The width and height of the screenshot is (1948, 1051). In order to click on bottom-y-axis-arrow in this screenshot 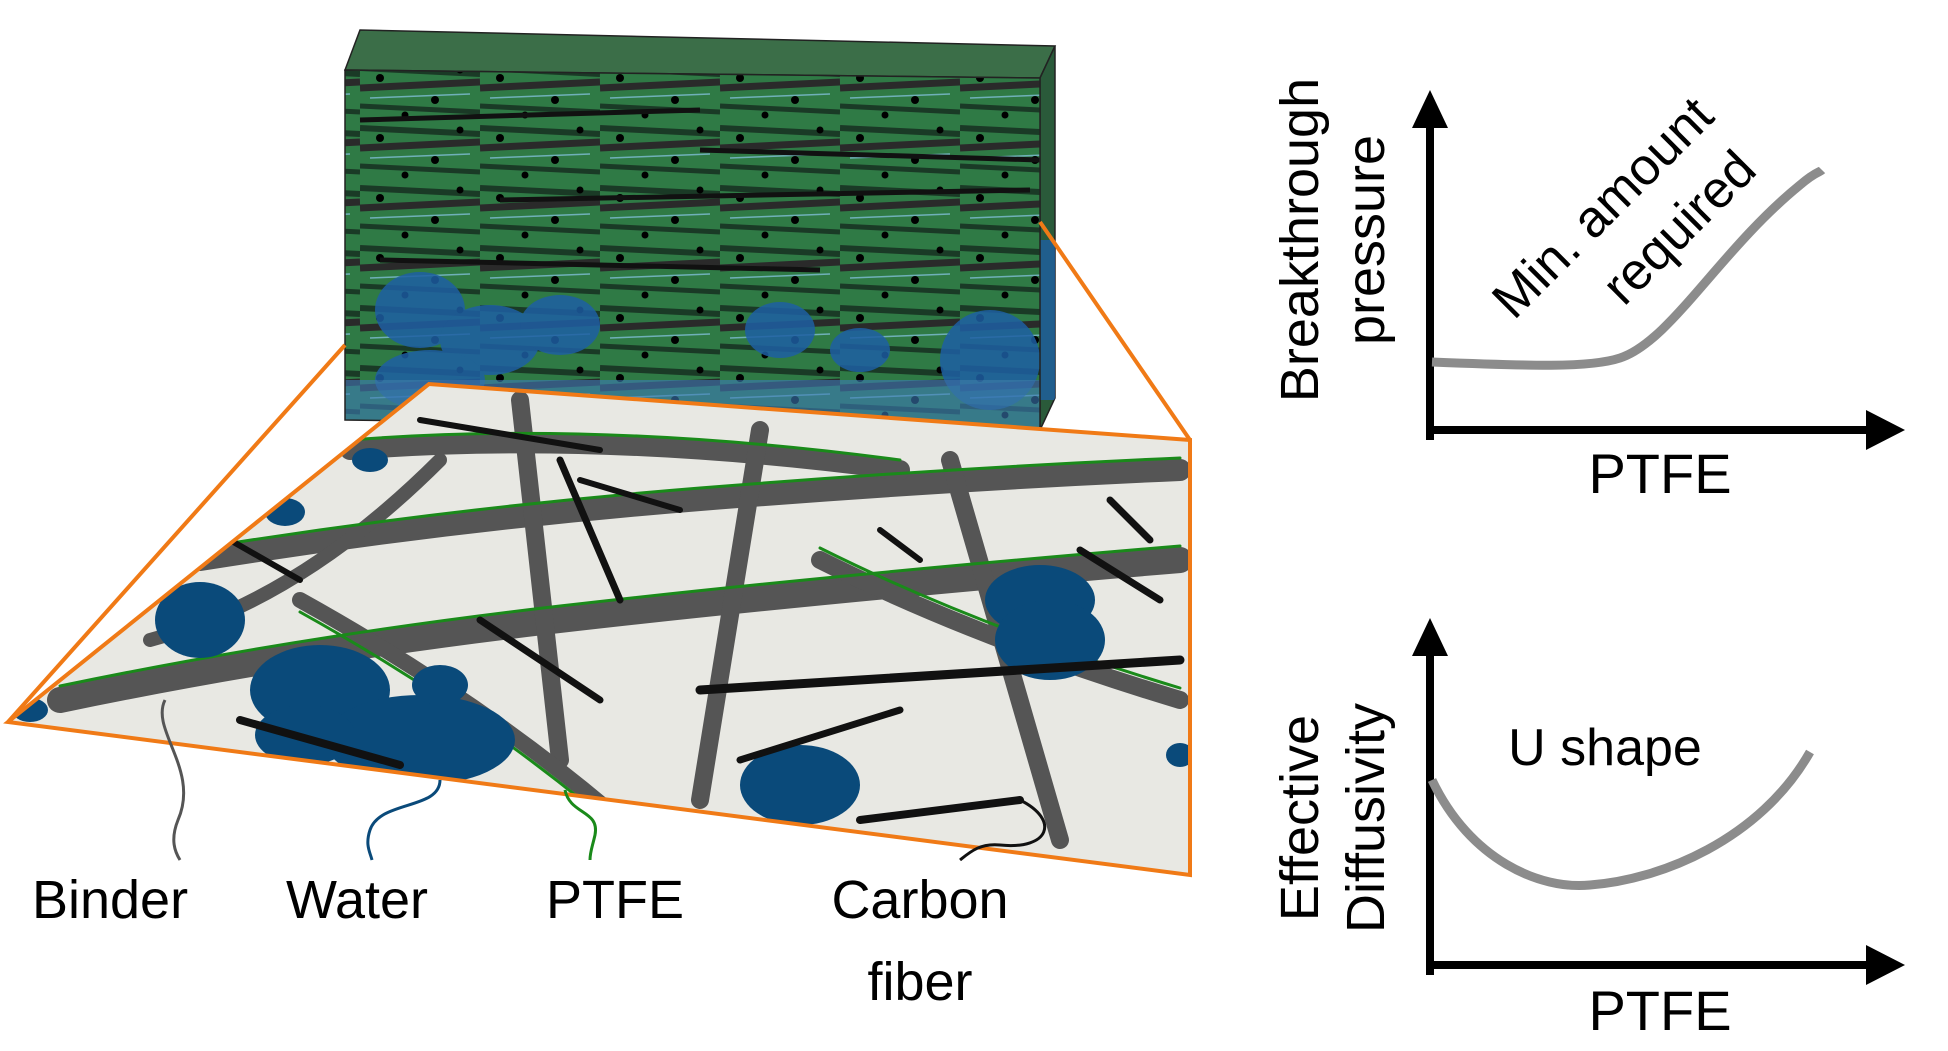, I will do `click(1430, 637)`.